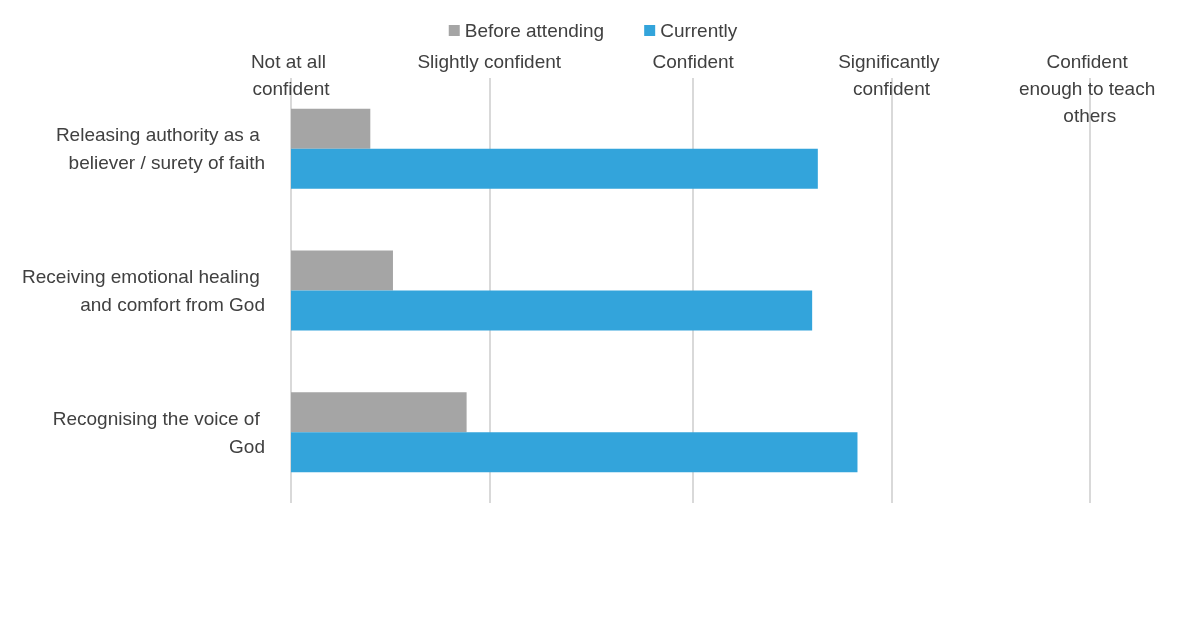  What do you see at coordinates (534, 30) in the screenshot?
I see `legend-label: Before attending` at bounding box center [534, 30].